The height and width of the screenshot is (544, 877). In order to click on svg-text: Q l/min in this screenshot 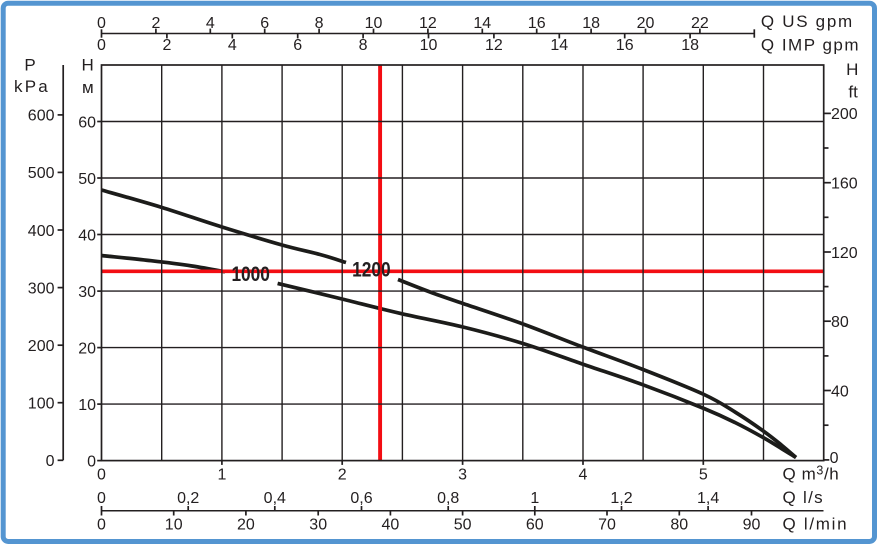, I will do `click(816, 524)`.